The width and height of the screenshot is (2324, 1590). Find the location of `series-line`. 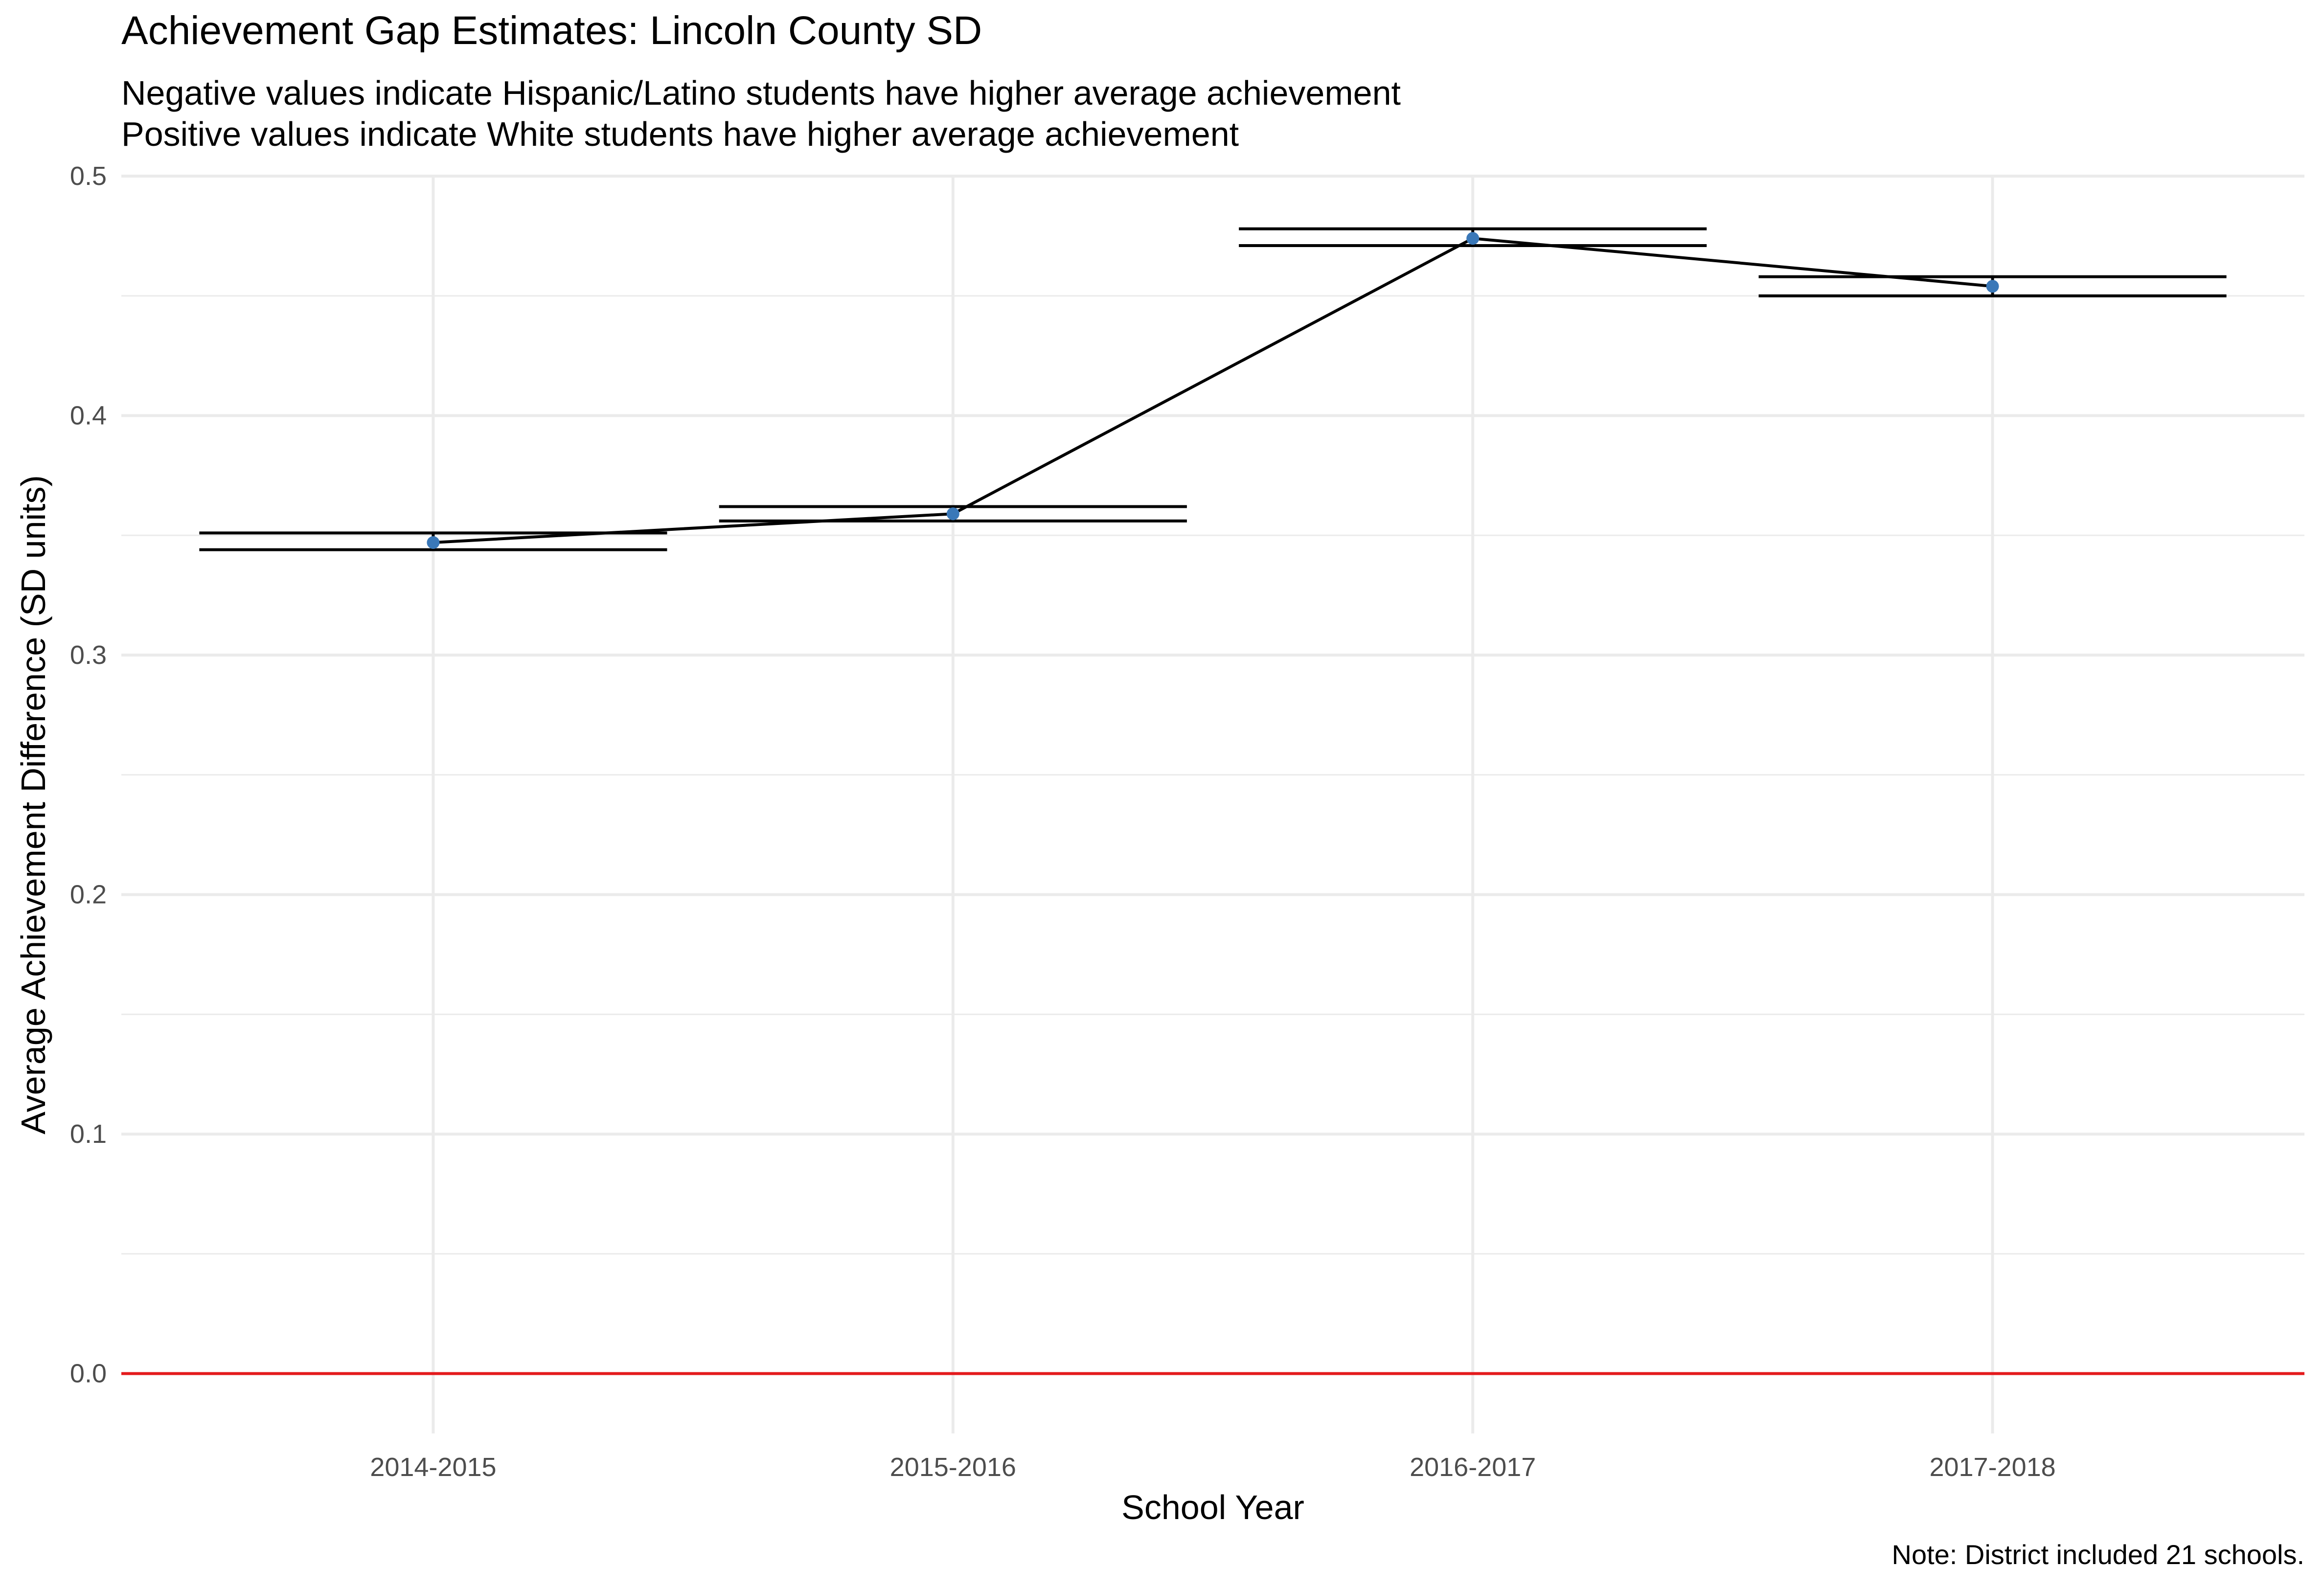

series-line is located at coordinates (1213, 391).